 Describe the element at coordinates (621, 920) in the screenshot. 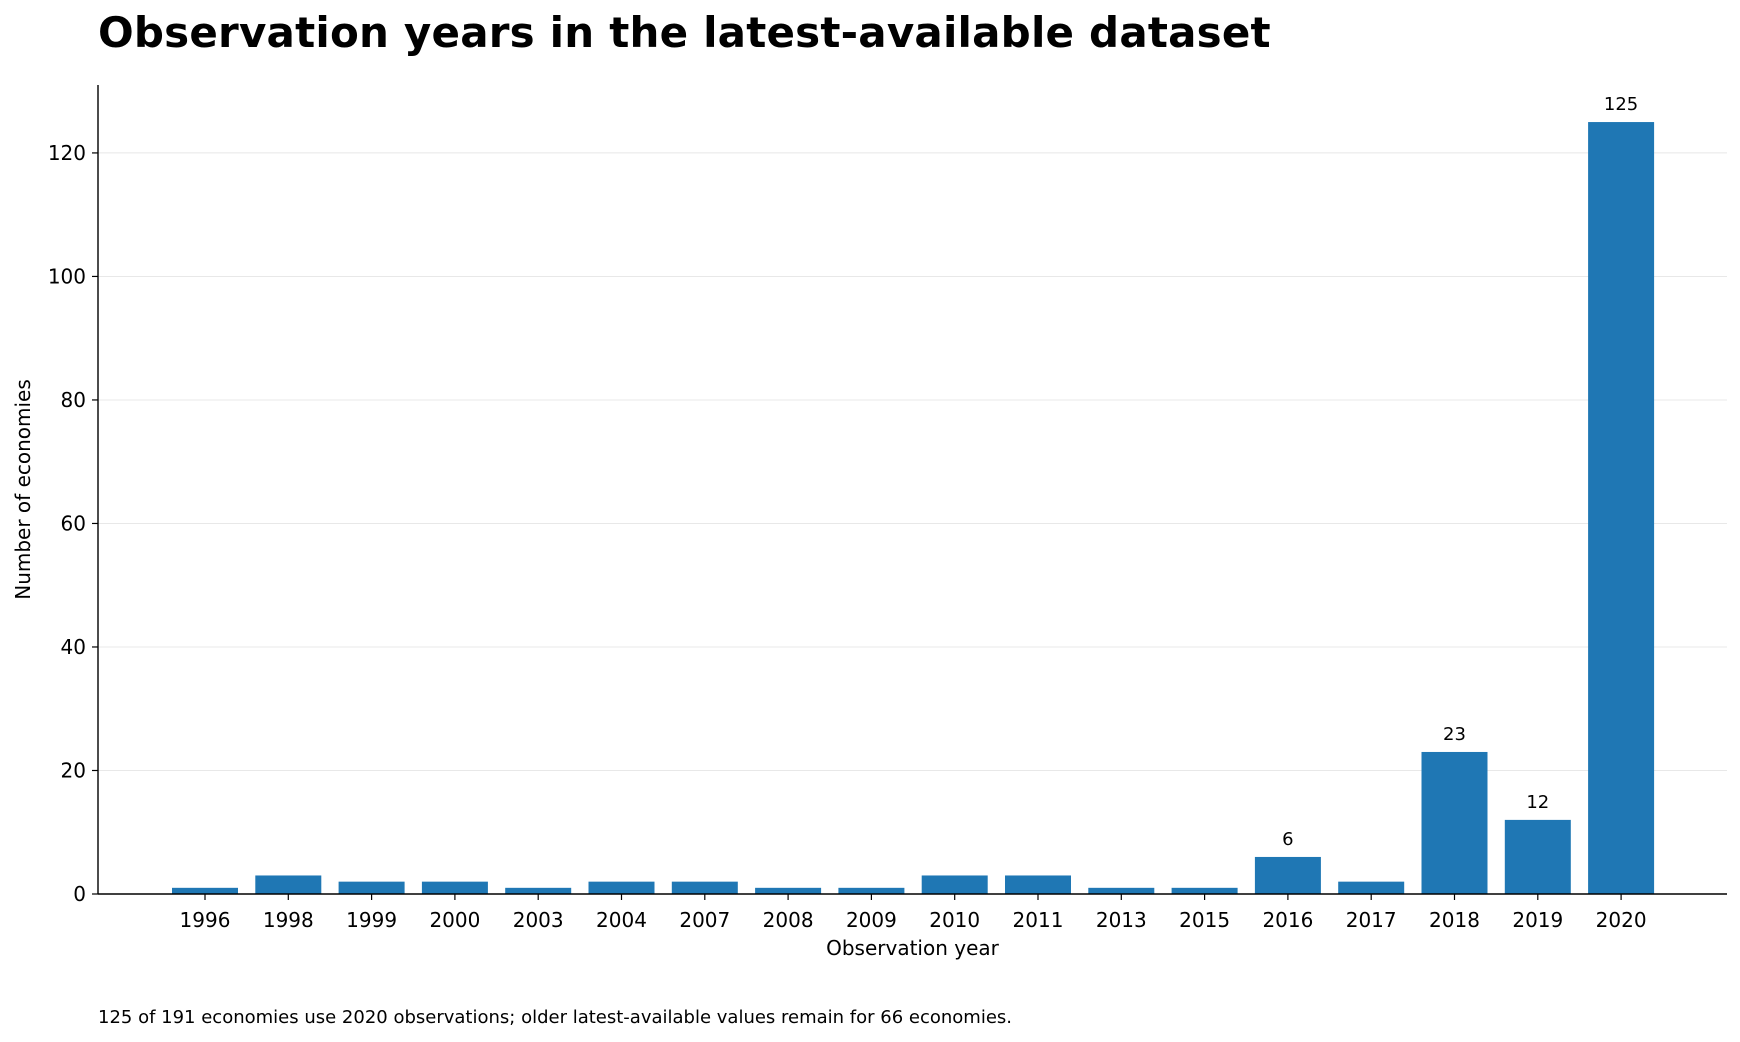

I see `x-tick-label-2004: 2004` at that location.